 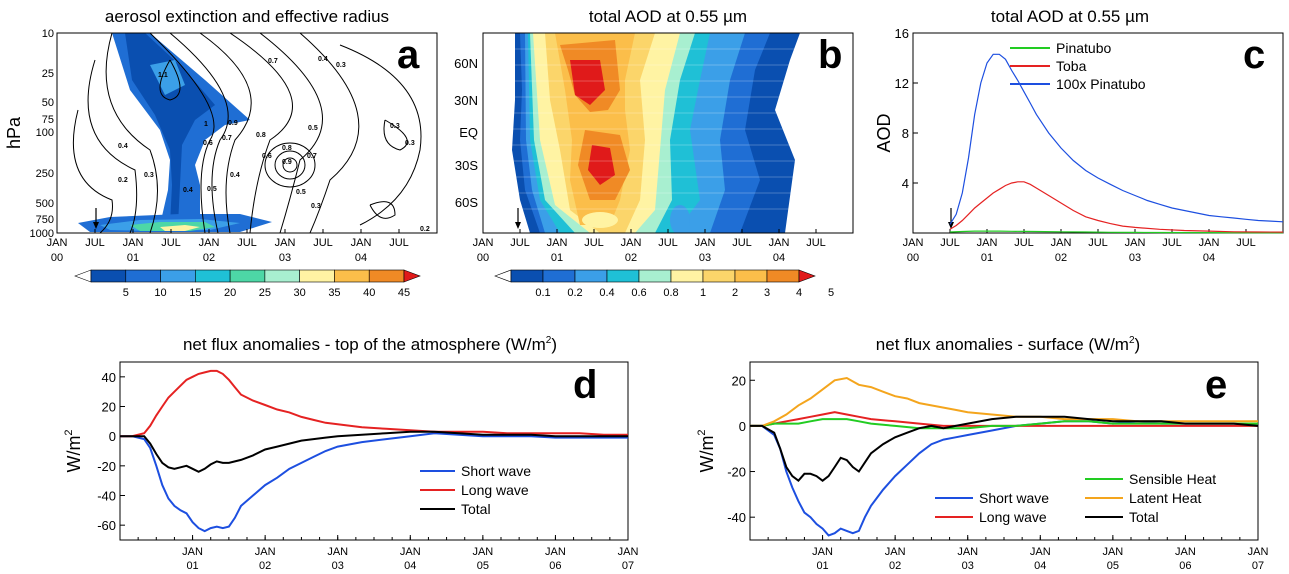 What do you see at coordinates (1002, 344) in the screenshot?
I see `panel-e-title-main: net flux anomalies - surface (W/m` at bounding box center [1002, 344].